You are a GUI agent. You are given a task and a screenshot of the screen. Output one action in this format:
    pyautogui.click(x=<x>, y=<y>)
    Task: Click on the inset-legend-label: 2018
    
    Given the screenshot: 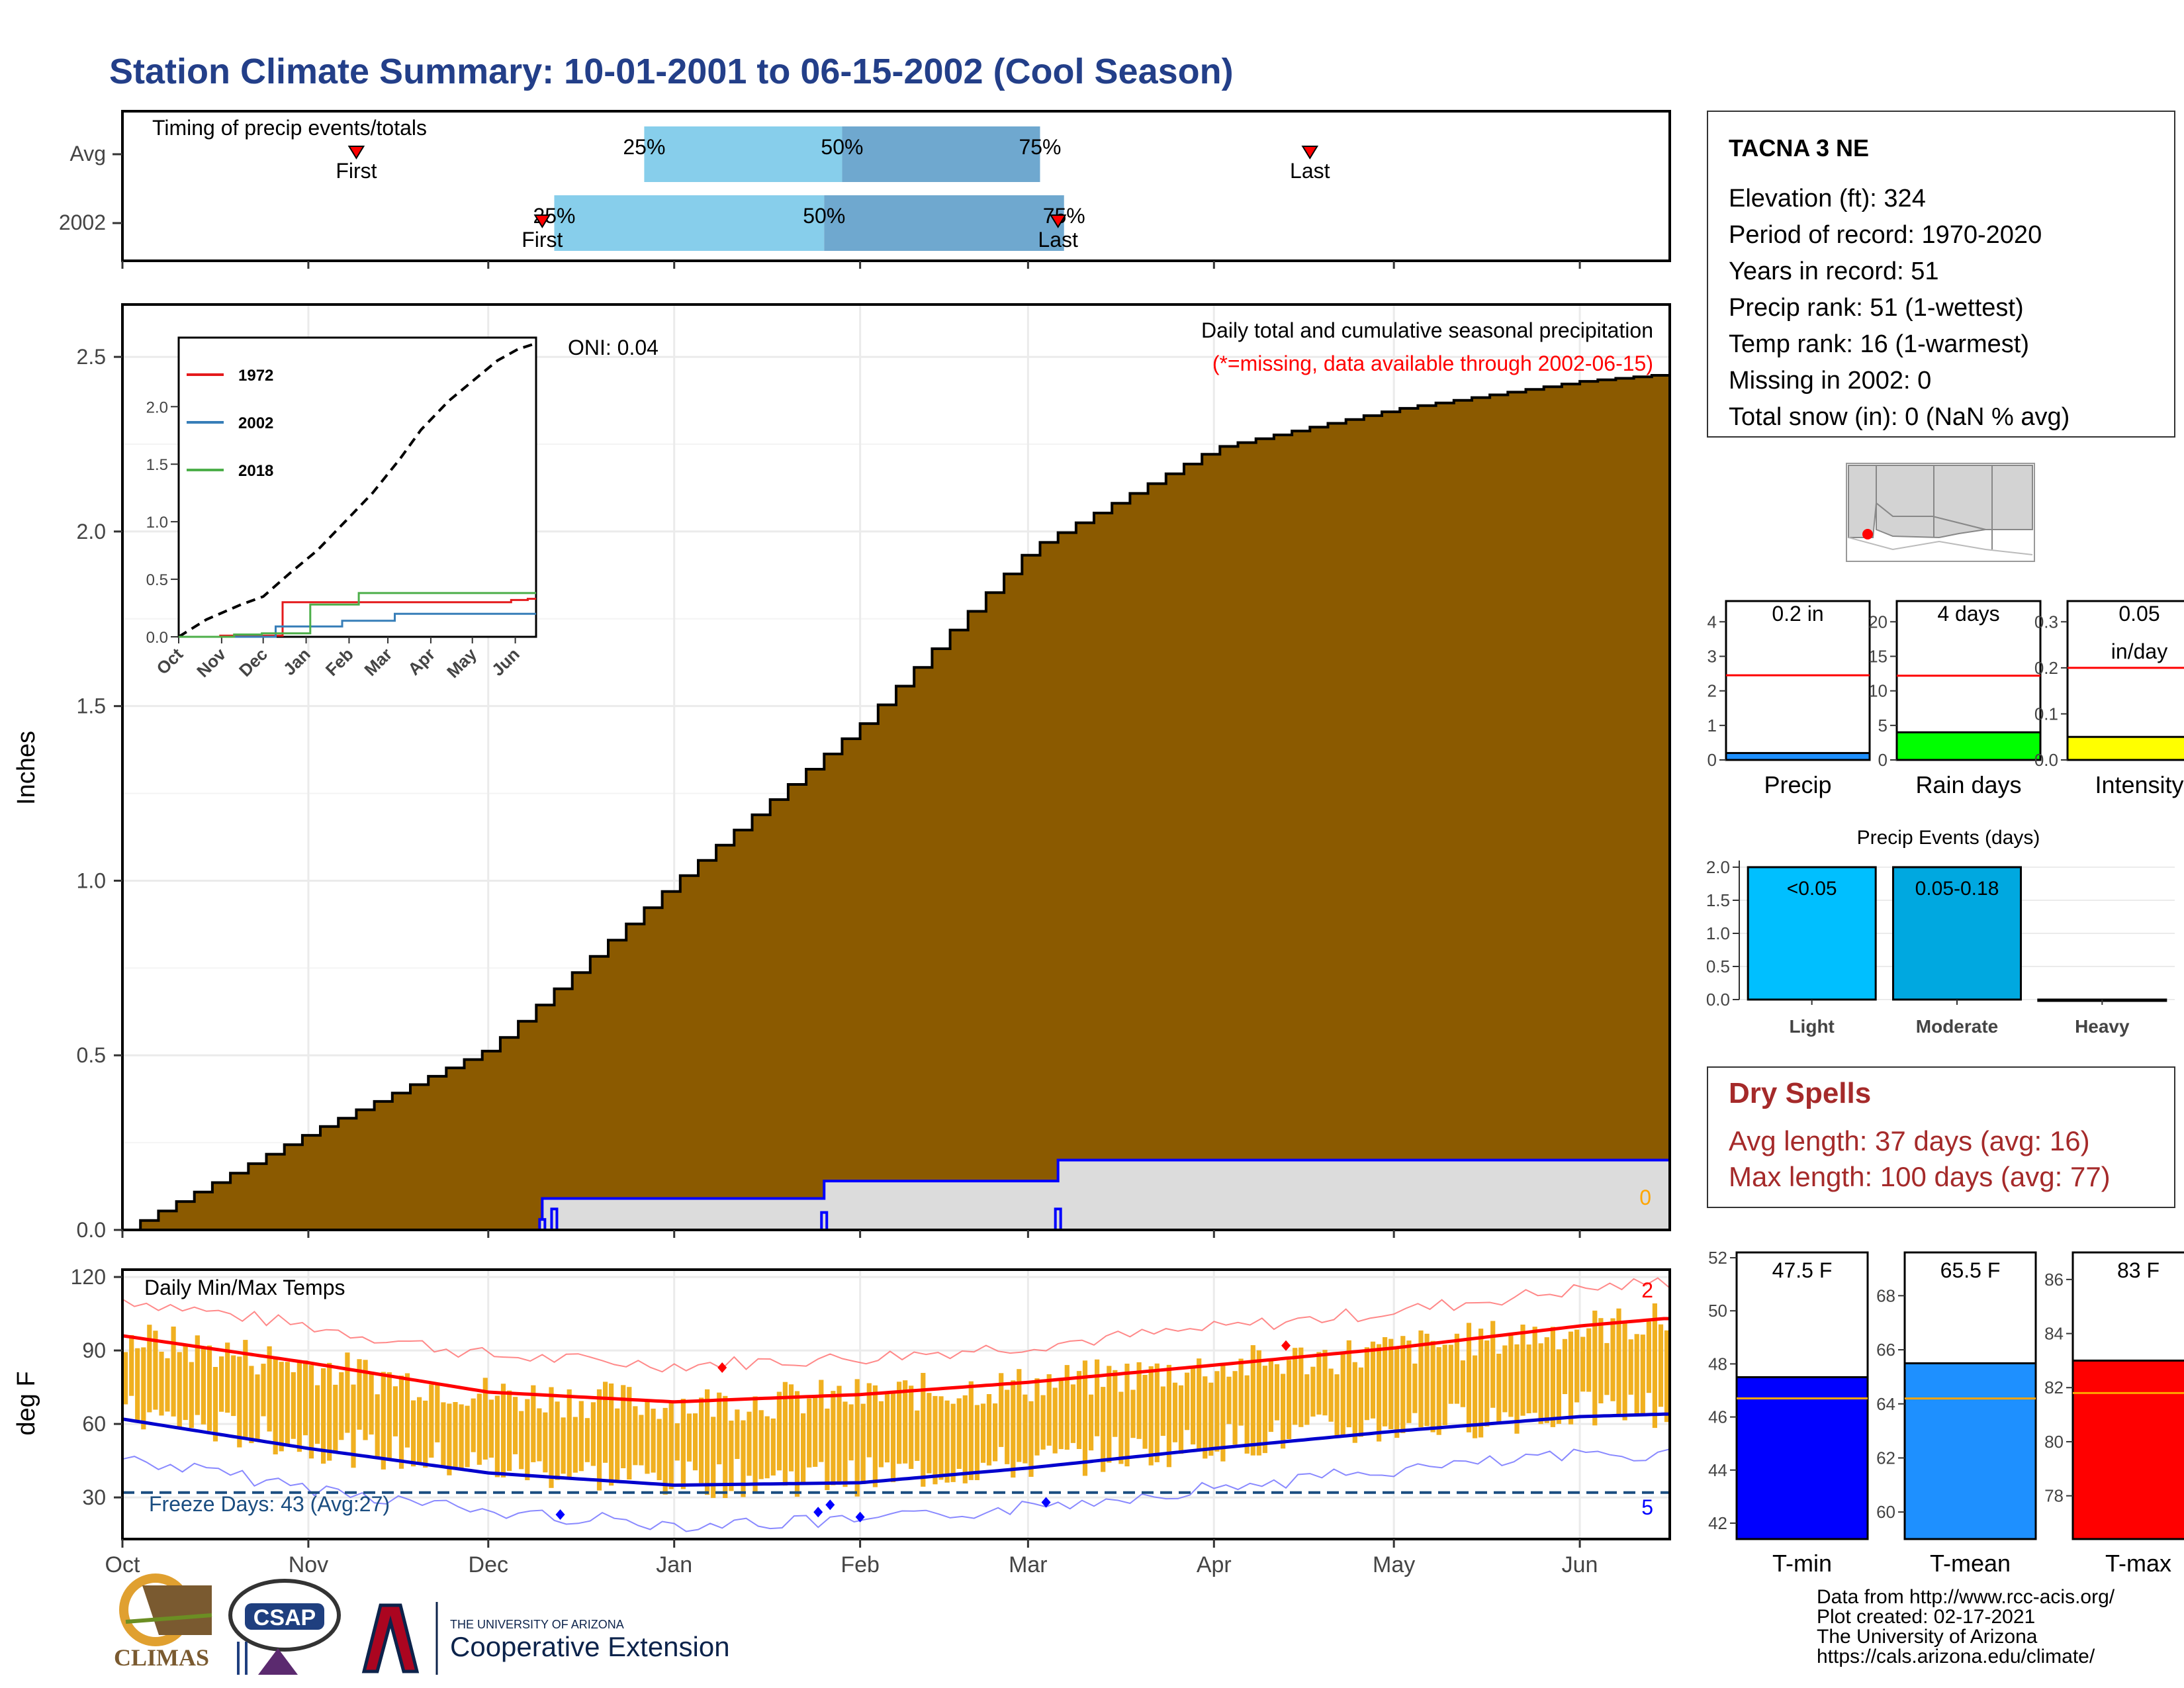 What is the action you would take?
    pyautogui.click(x=256, y=471)
    